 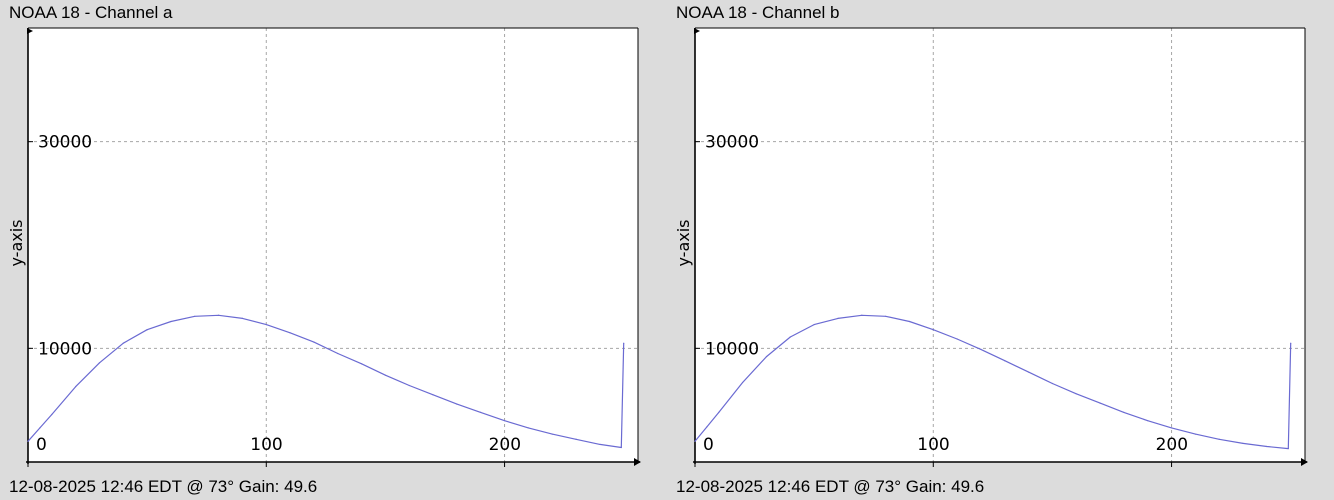 I want to click on chart-title: NOAA 18 - Channel a, so click(x=91, y=12).